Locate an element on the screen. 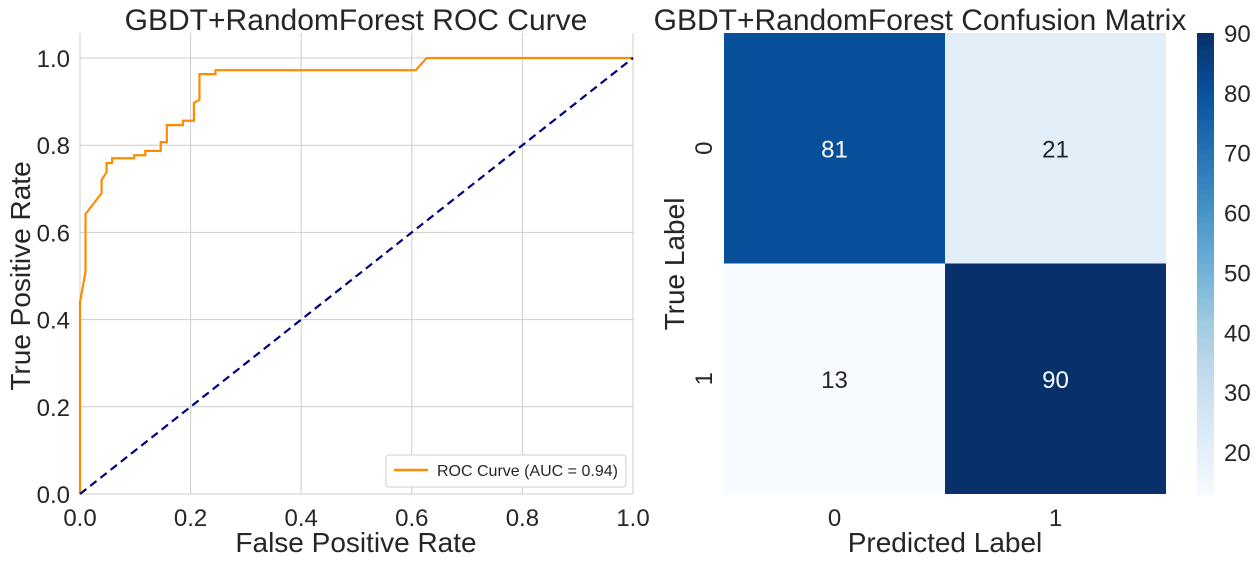  cm-ylabel: True Label is located at coordinates (674, 264).